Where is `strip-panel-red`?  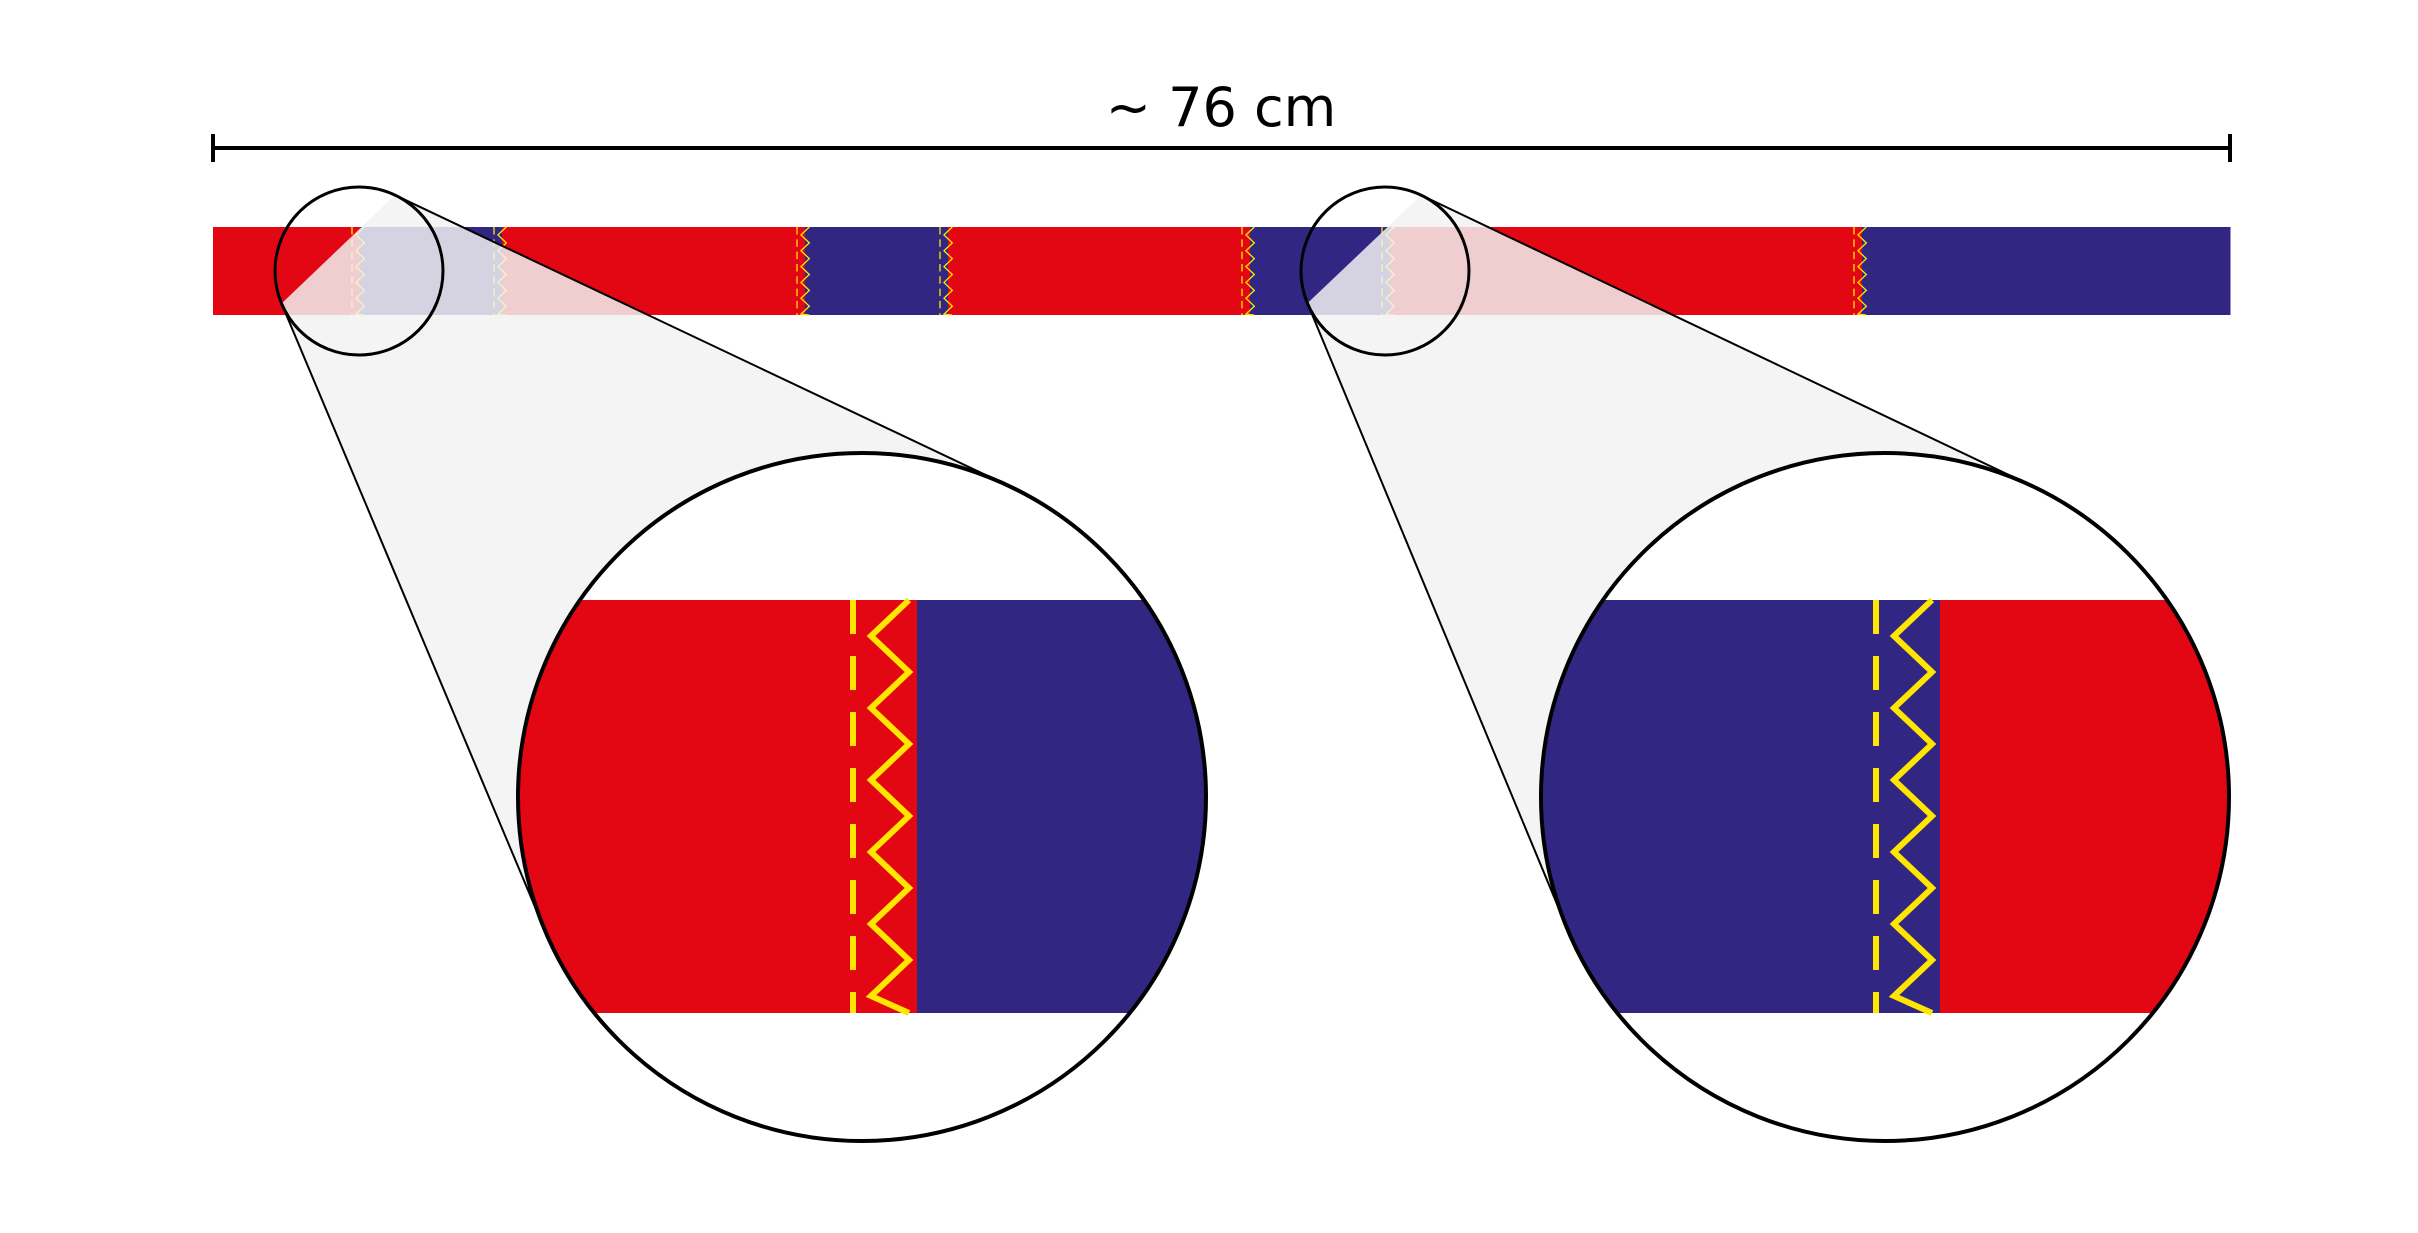 strip-panel-red is located at coordinates (1099, 271).